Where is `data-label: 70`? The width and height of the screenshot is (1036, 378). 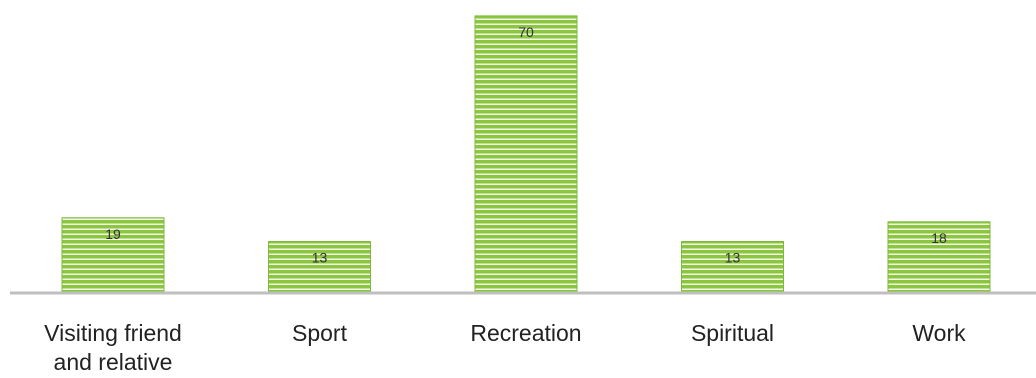 data-label: 70 is located at coordinates (526, 32).